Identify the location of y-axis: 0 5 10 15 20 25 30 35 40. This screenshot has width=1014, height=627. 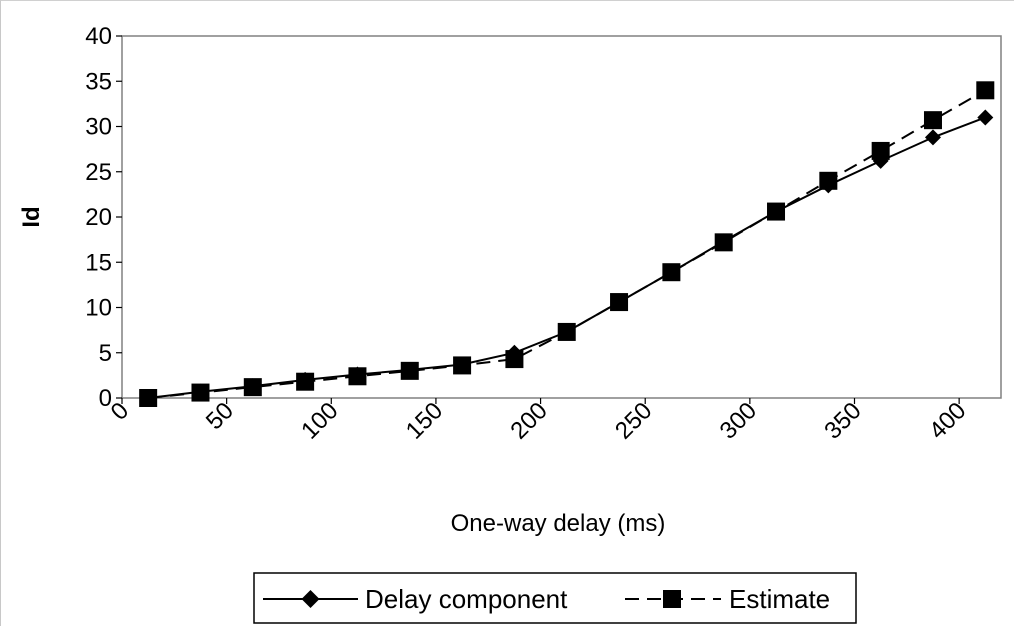
(103, 217).